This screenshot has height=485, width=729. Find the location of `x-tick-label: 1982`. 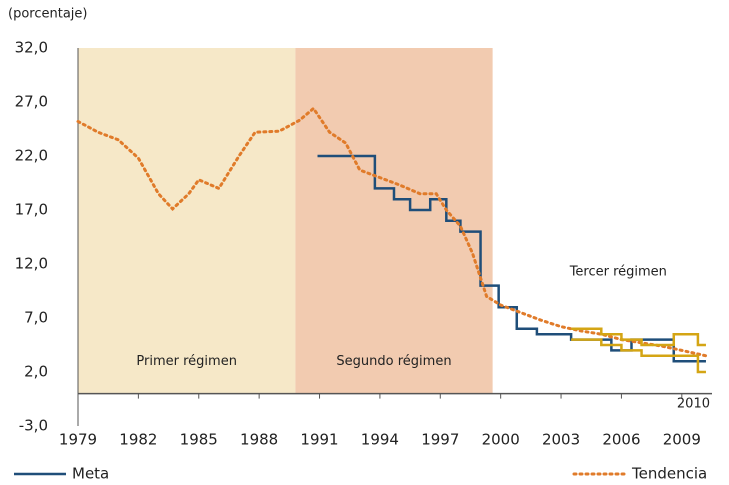

x-tick-label: 1982 is located at coordinates (138, 440).